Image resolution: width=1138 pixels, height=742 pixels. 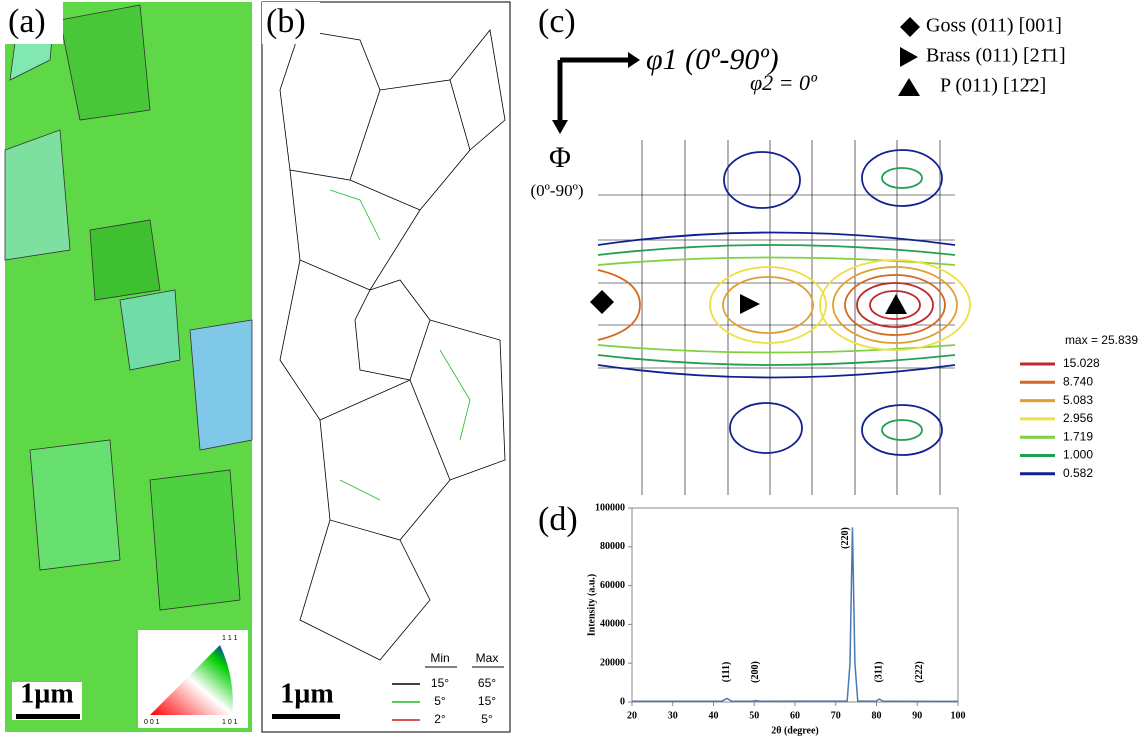 What do you see at coordinates (845, 538) in the screenshot?
I see `peak-label: (220)` at bounding box center [845, 538].